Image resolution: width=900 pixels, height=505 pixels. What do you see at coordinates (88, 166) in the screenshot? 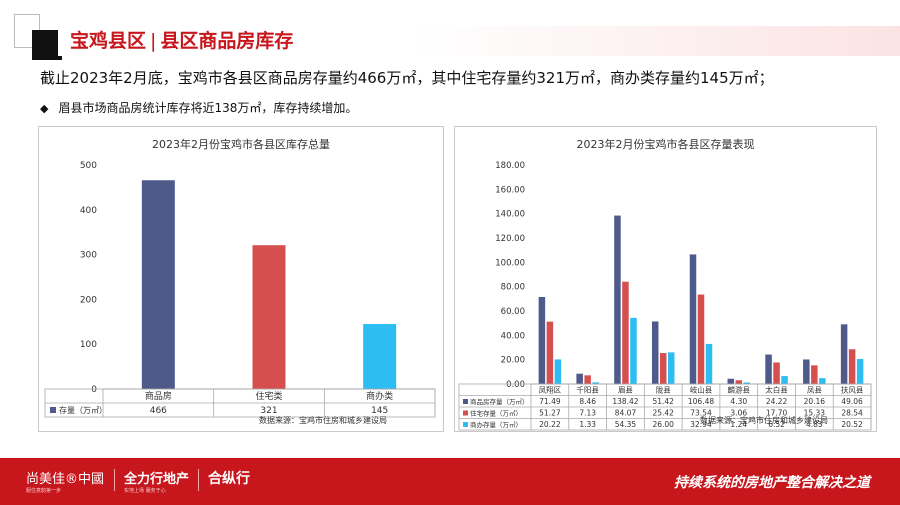
I see `y-tick-label: 500` at bounding box center [88, 166].